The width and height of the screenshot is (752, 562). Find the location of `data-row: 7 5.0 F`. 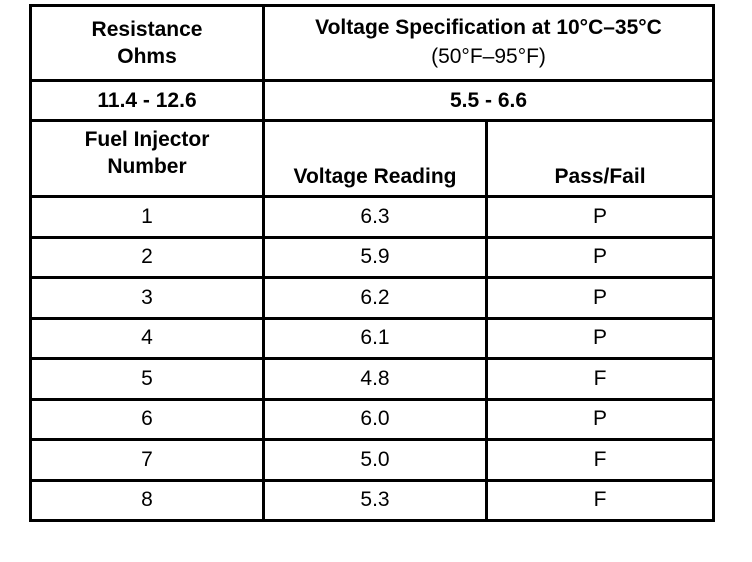

data-row: 7 5.0 F is located at coordinates (372, 460).